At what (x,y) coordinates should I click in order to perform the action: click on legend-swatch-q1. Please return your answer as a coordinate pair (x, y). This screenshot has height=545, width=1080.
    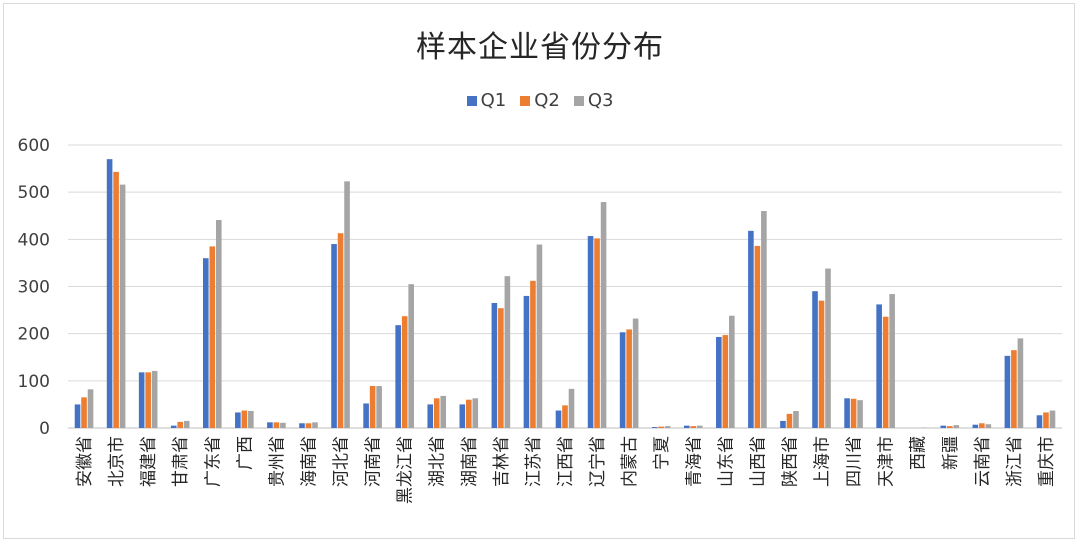
    Looking at the image, I should click on (471, 100).